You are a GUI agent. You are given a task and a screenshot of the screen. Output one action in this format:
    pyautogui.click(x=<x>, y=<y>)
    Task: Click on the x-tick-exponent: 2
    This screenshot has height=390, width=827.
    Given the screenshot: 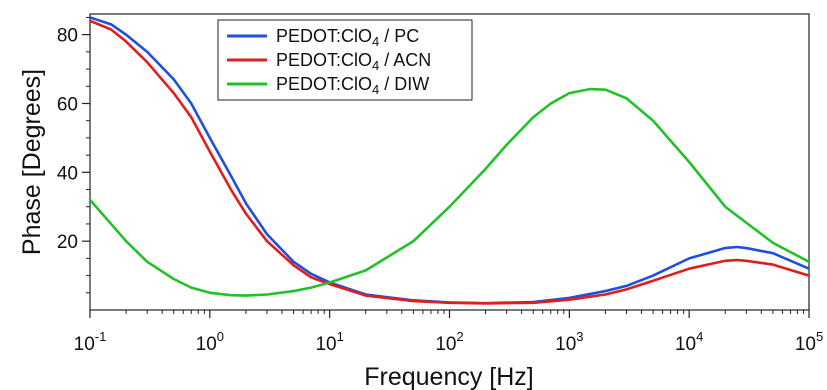 What is the action you would take?
    pyautogui.click(x=459, y=336)
    